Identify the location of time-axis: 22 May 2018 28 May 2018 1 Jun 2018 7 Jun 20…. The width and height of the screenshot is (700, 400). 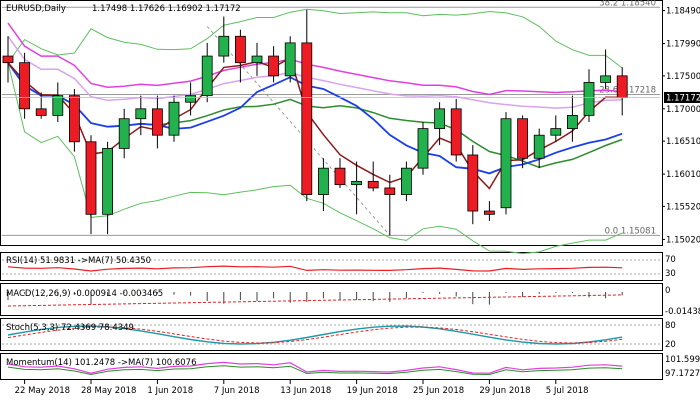
(302, 388).